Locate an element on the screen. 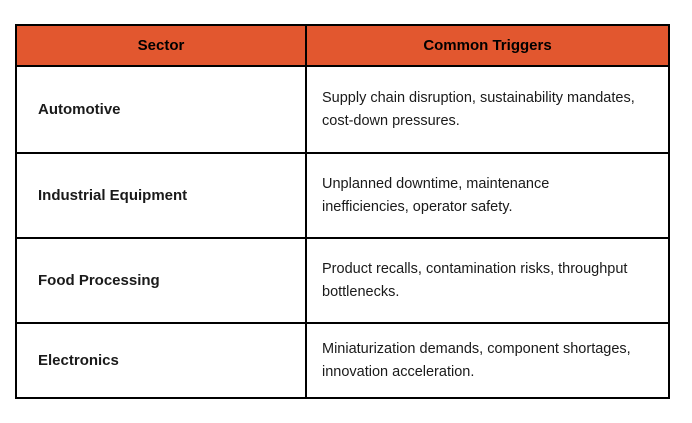 This screenshot has width=692, height=423. header-sector: Sector is located at coordinates (161, 45).